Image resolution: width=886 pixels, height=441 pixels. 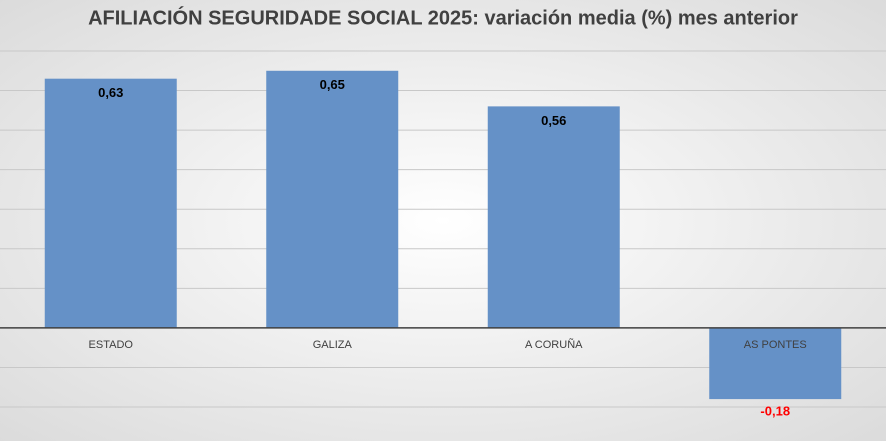 What do you see at coordinates (554, 344) in the screenshot?
I see `x-tick-label: A CORUÑA` at bounding box center [554, 344].